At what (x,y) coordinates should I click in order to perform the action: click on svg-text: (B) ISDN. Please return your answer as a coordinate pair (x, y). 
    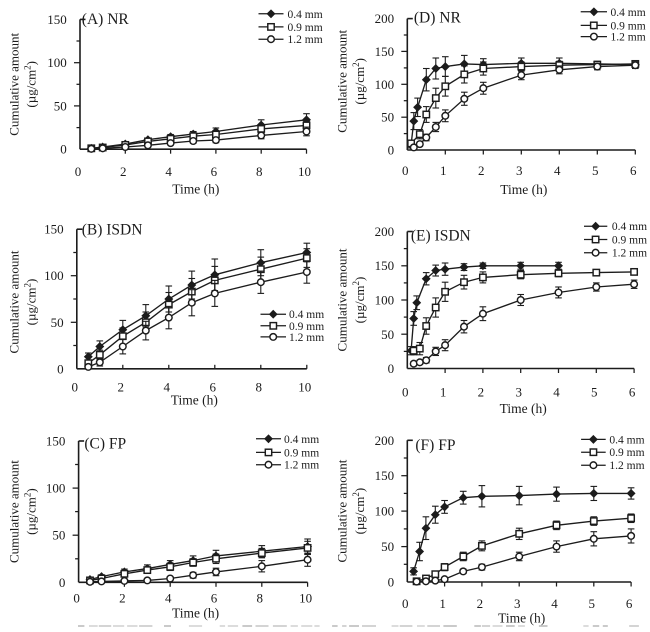
    Looking at the image, I should click on (112, 230).